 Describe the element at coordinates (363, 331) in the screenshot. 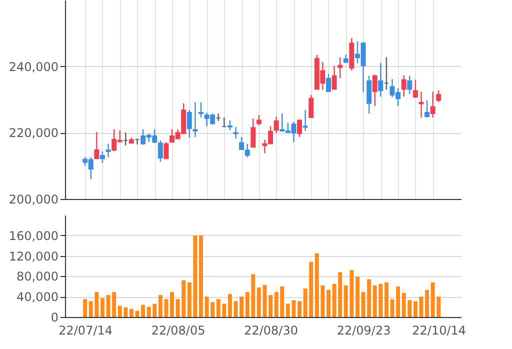

I see `x-tick-label: 22/09/23` at that location.